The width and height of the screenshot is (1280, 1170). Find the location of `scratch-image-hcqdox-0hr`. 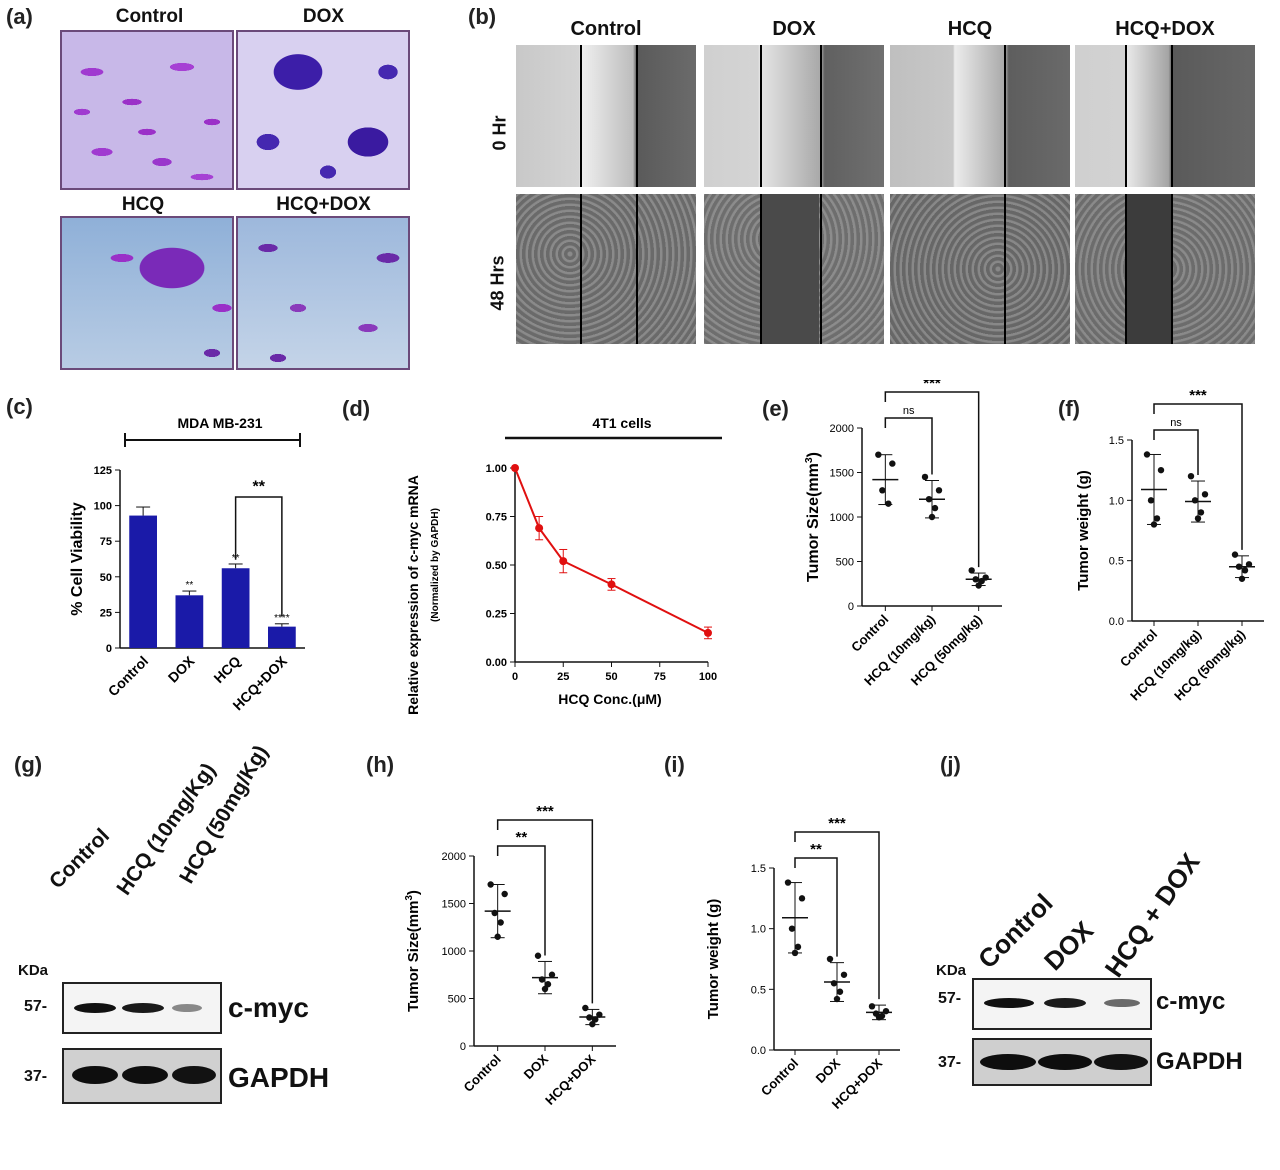

scratch-image-hcqdox-0hr is located at coordinates (1165, 116).